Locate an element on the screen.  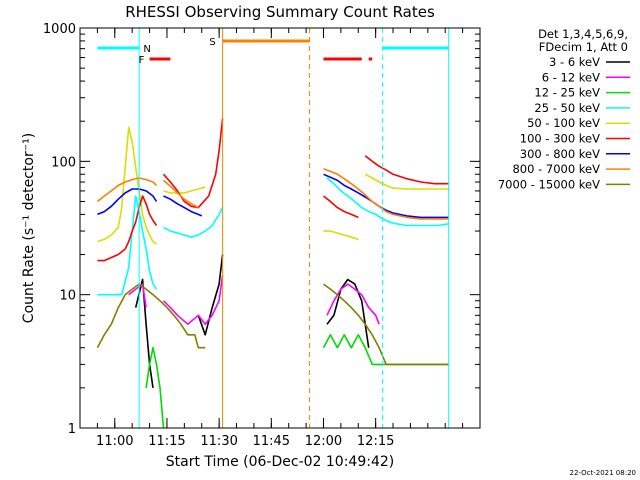
legend-label-4: 50 - 100 keV is located at coordinates (563, 123).